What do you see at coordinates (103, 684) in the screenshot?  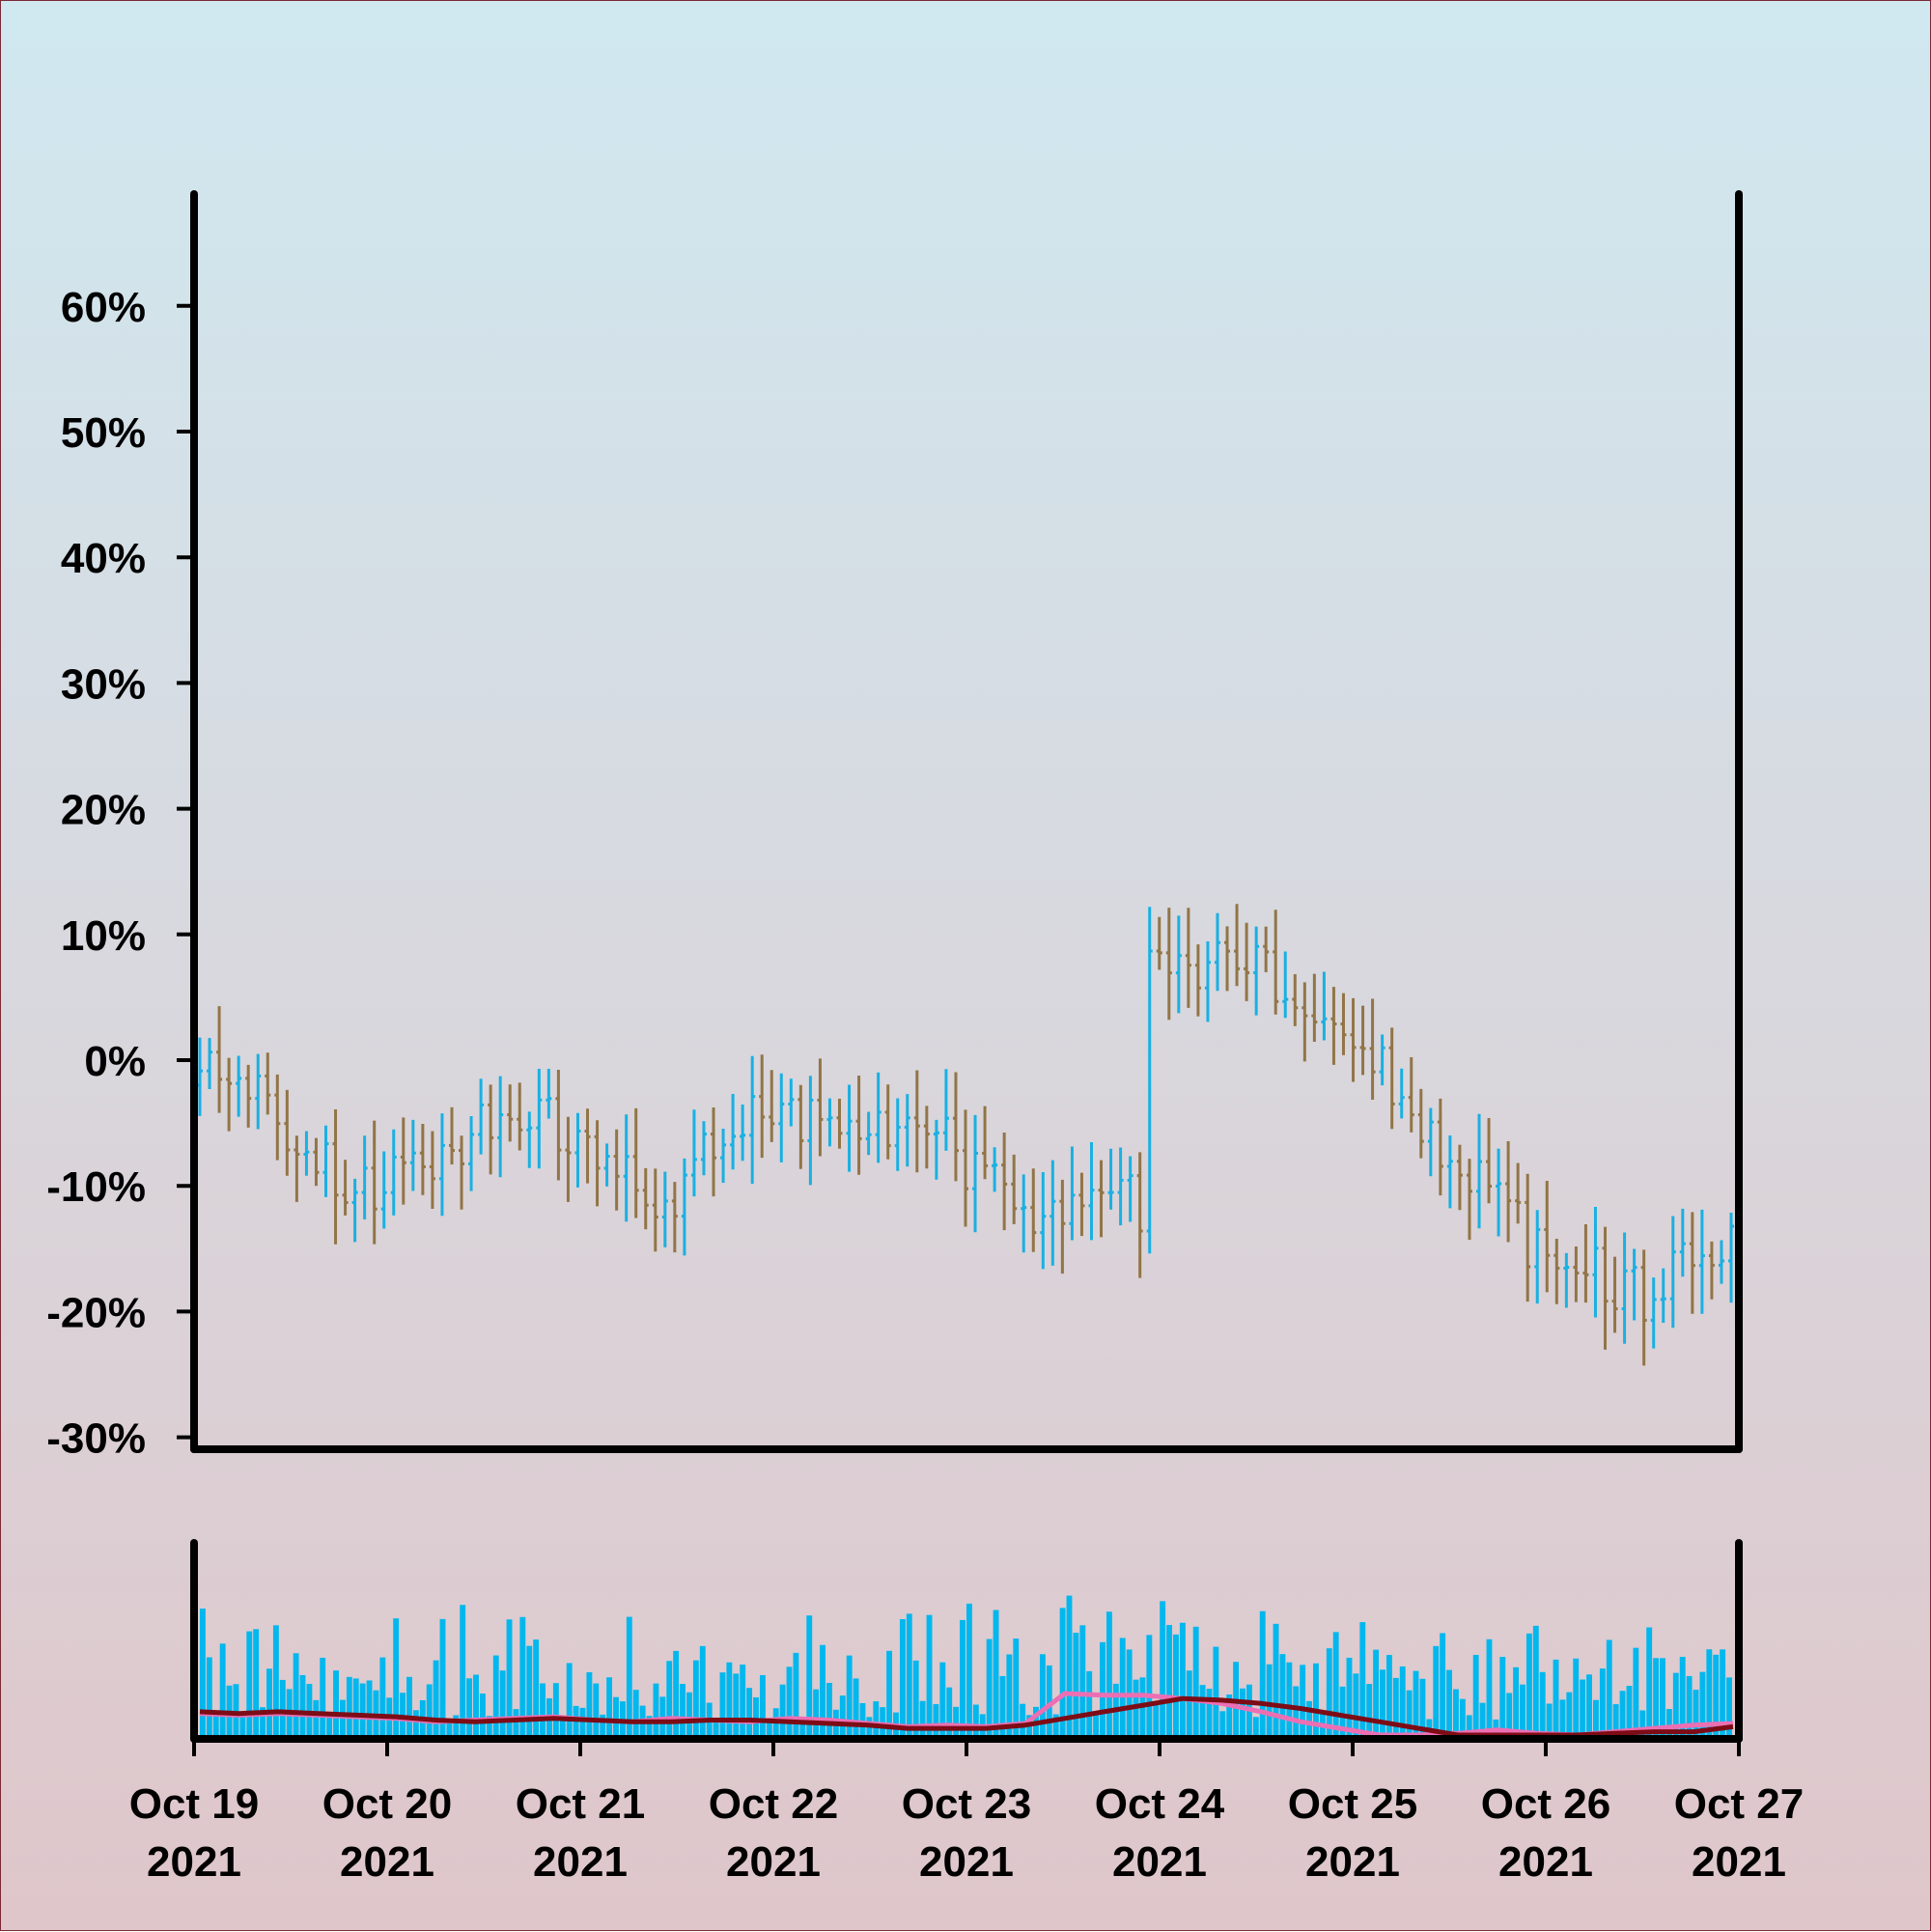 I see `y-tick-label: 30%` at bounding box center [103, 684].